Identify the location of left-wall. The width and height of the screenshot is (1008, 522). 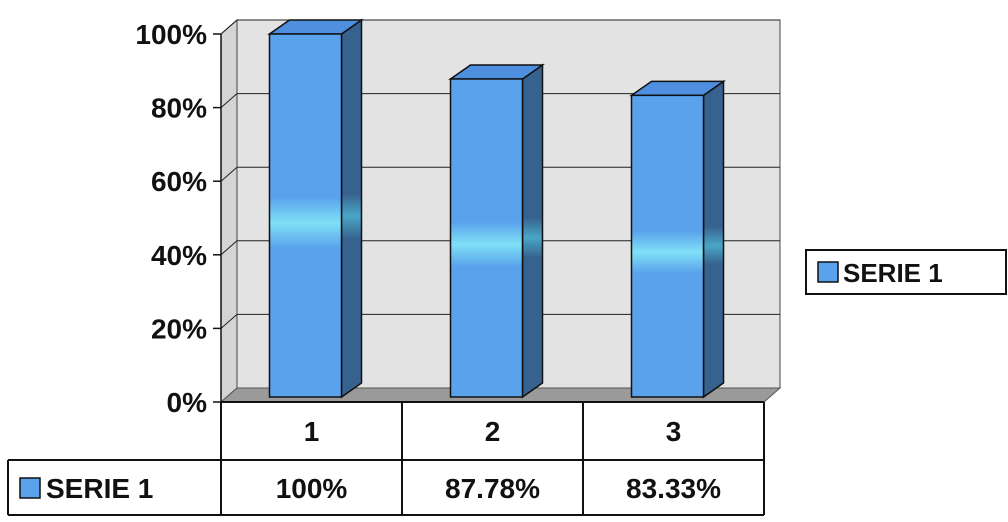
(229, 211).